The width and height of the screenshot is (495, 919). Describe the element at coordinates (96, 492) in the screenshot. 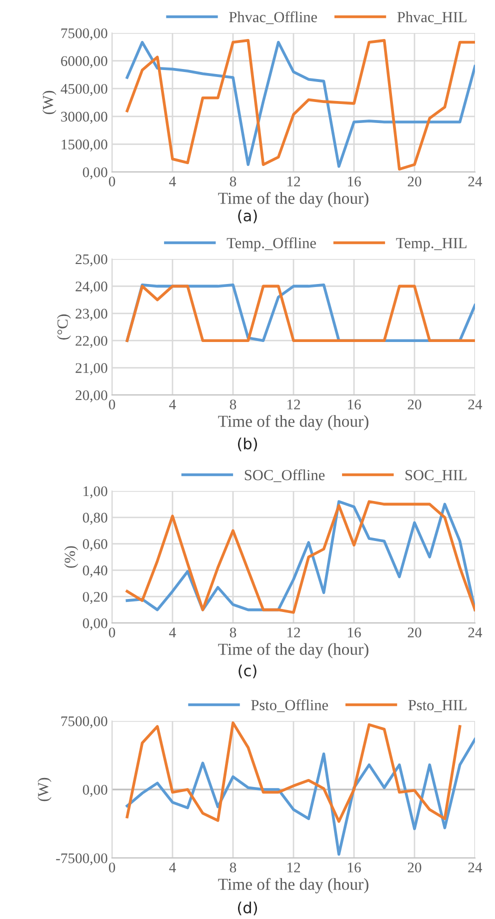

I see `y-tick-label: 1,00` at that location.